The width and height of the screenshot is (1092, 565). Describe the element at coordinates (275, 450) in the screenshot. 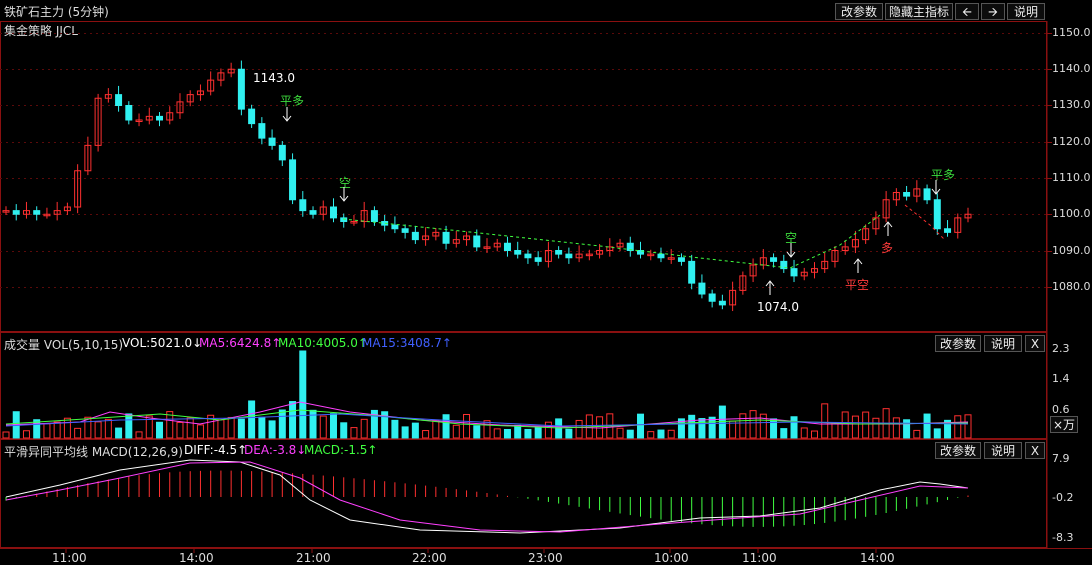

I see `macd-dea: DEA:-3.8↓` at that location.